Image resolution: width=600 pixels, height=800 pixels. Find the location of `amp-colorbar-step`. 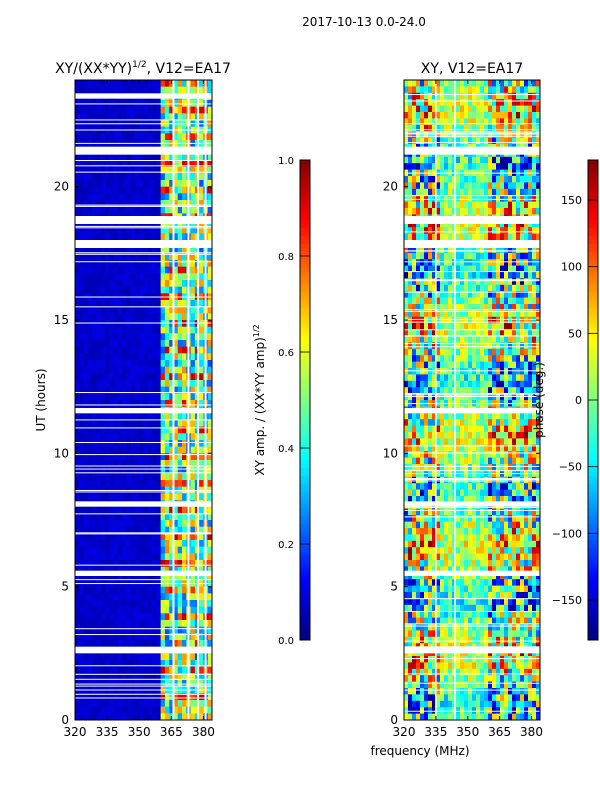

amp-colorbar-step is located at coordinates (305, 486).